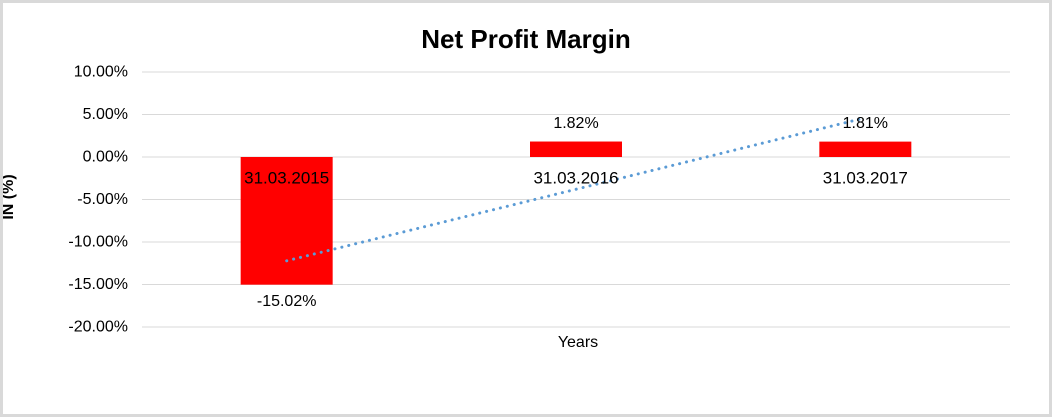 The height and width of the screenshot is (417, 1052). What do you see at coordinates (287, 301) in the screenshot?
I see `bar-value-label: -15.02%` at bounding box center [287, 301].